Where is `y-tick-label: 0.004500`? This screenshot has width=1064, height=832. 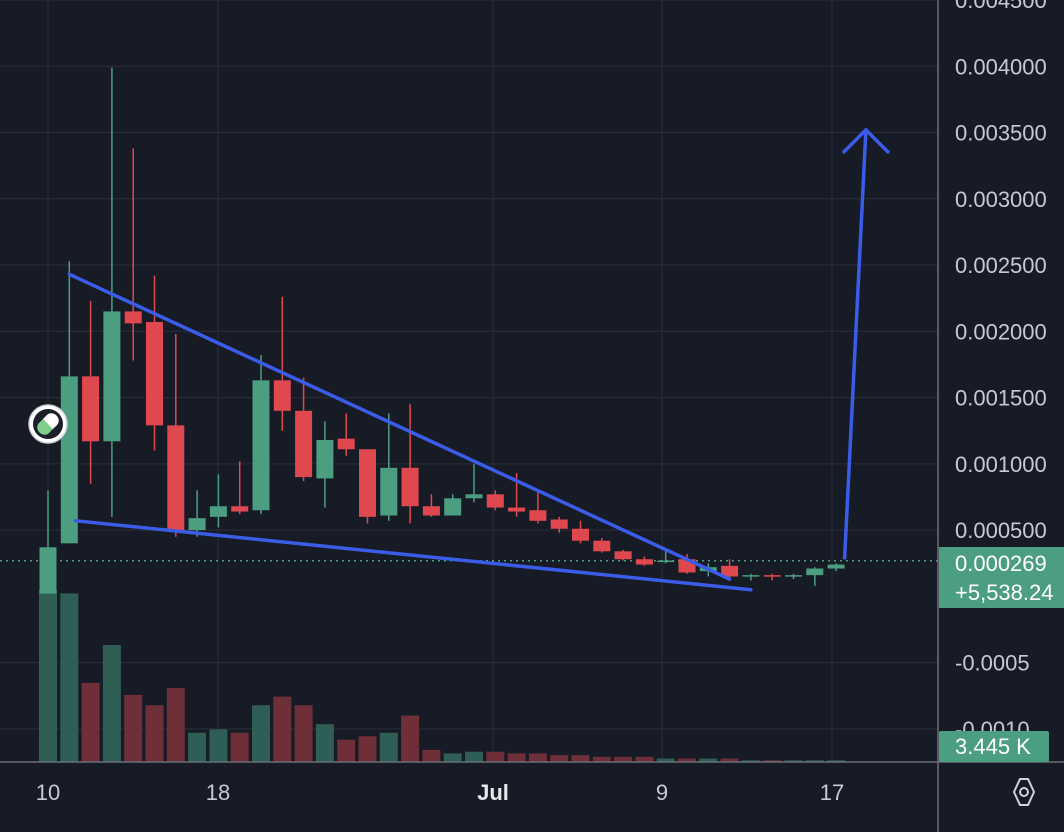
y-tick-label: 0.004500 is located at coordinates (1001, 6).